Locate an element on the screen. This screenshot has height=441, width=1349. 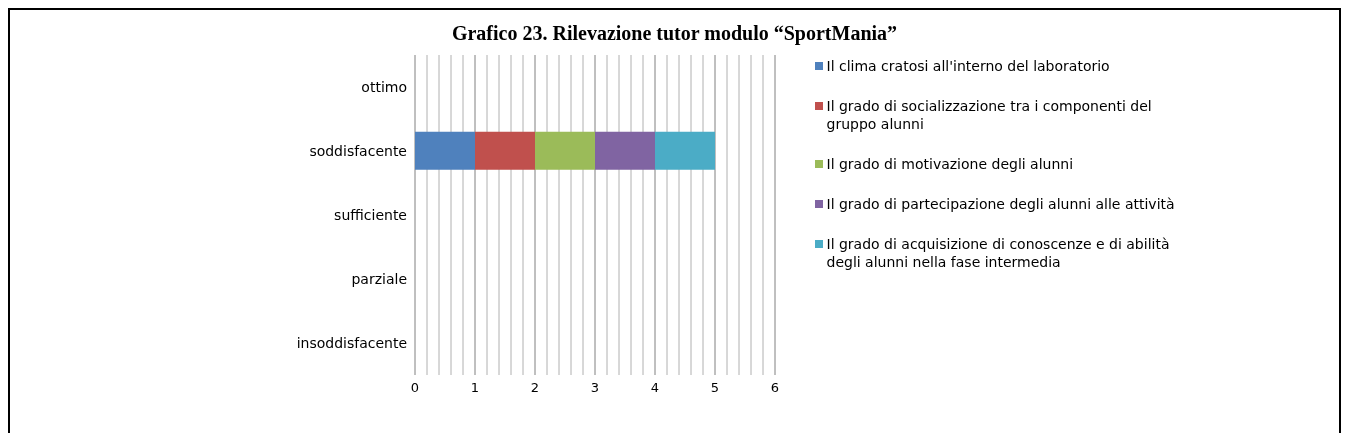
legend-label: Il clima cratosi all'interno del laboratorio is located at coordinates (968, 66).